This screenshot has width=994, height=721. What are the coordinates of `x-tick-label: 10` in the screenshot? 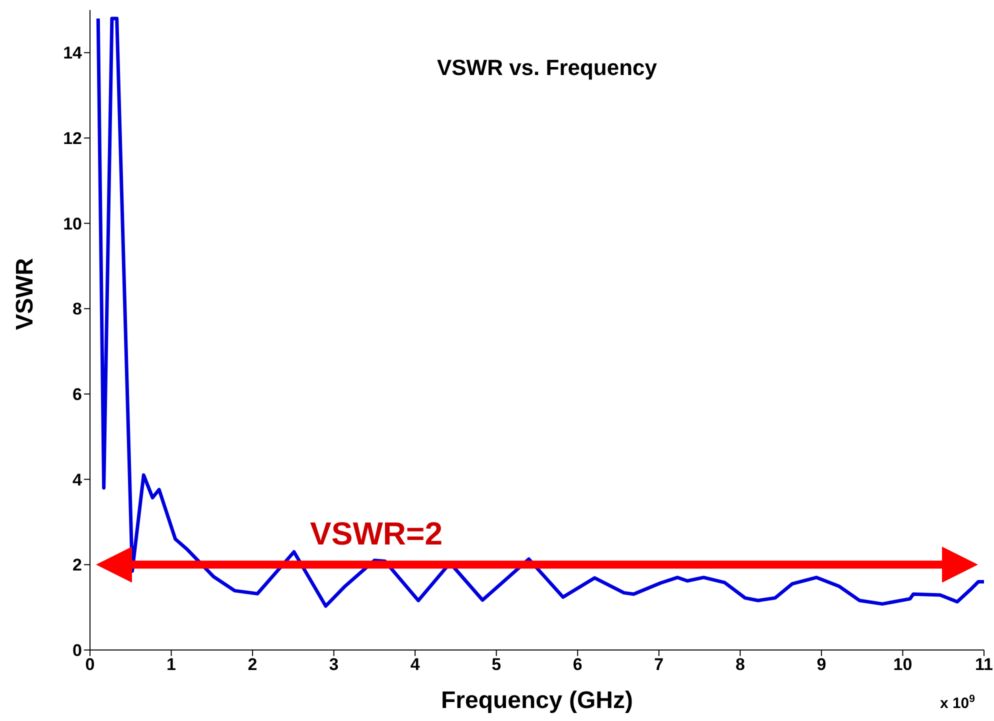 It's located at (902, 664).